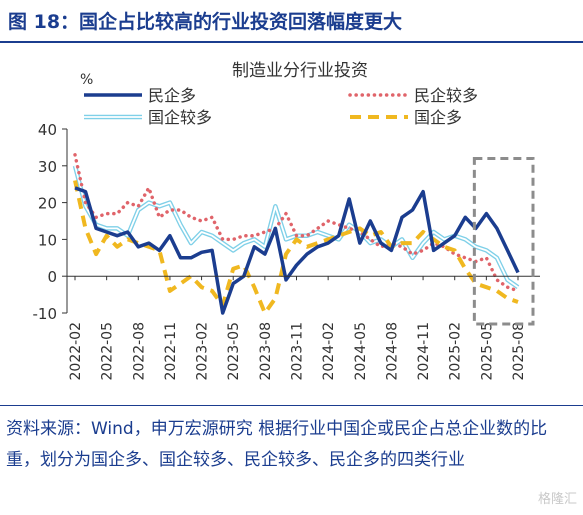 The height and width of the screenshot is (515, 583). What do you see at coordinates (47, 130) in the screenshot?
I see `y-tick-label: 40` at bounding box center [47, 130].